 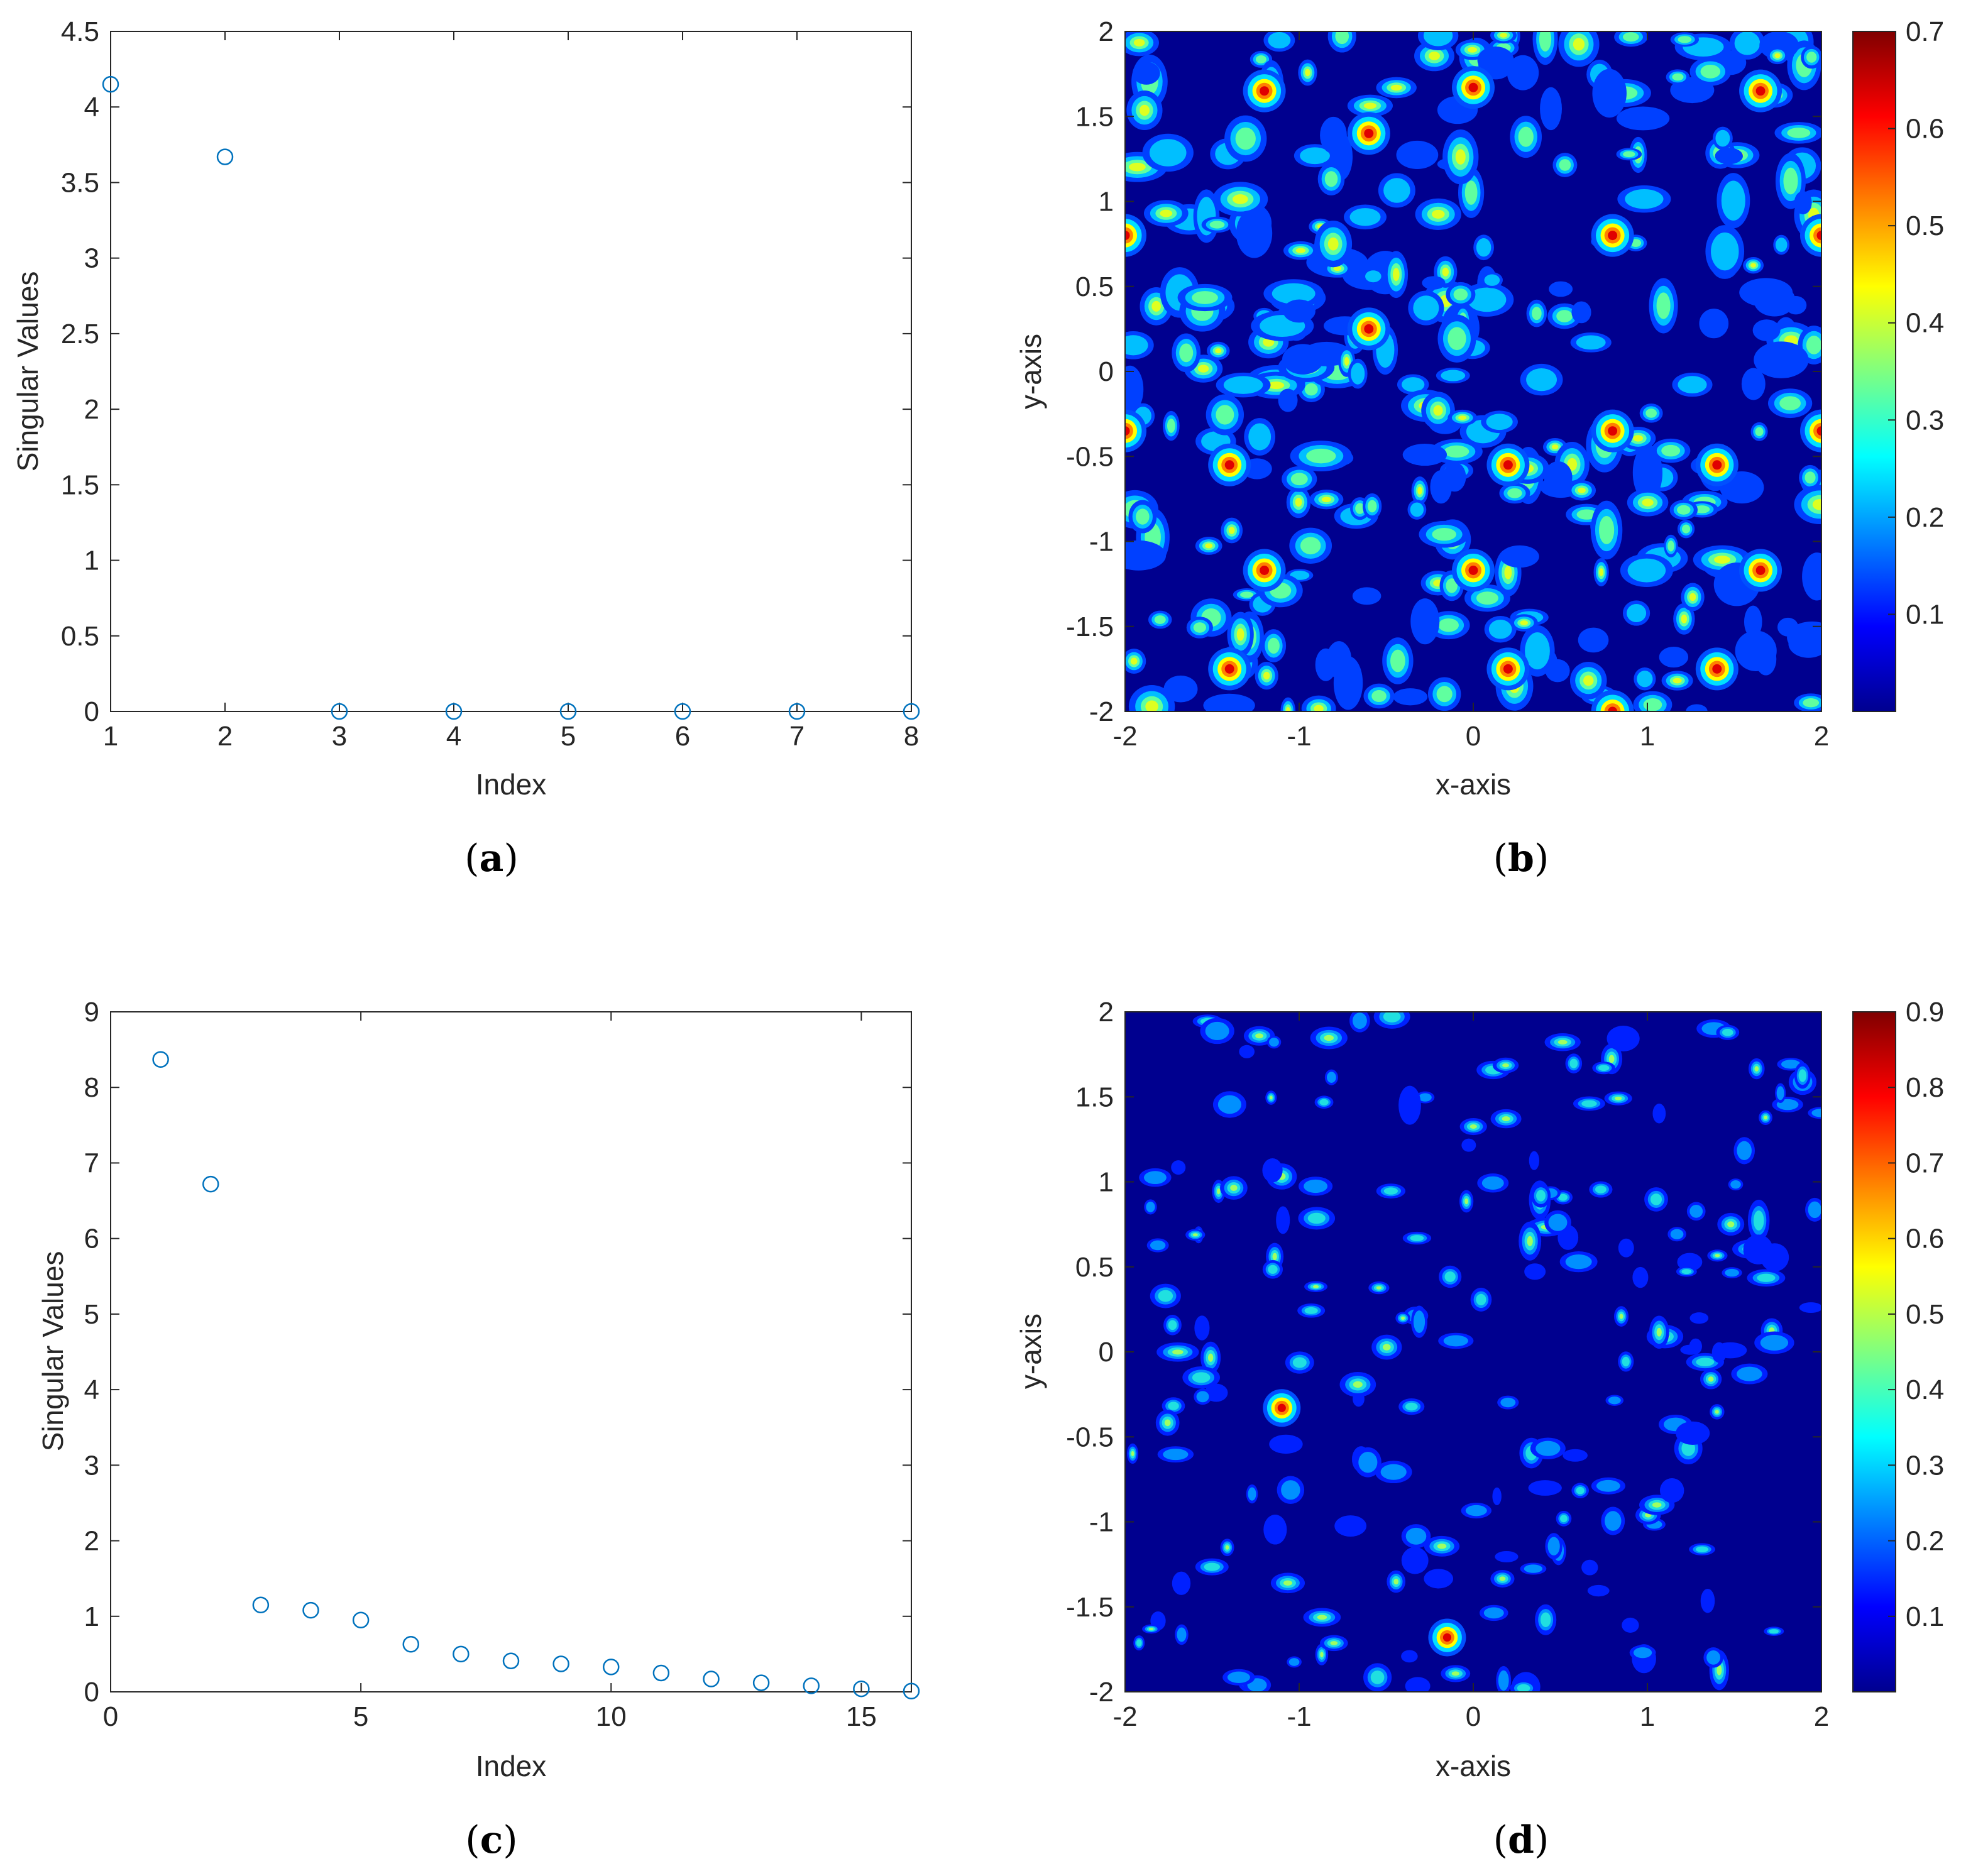 I want to click on y-tick-label-a: 4, so click(x=92, y=107).